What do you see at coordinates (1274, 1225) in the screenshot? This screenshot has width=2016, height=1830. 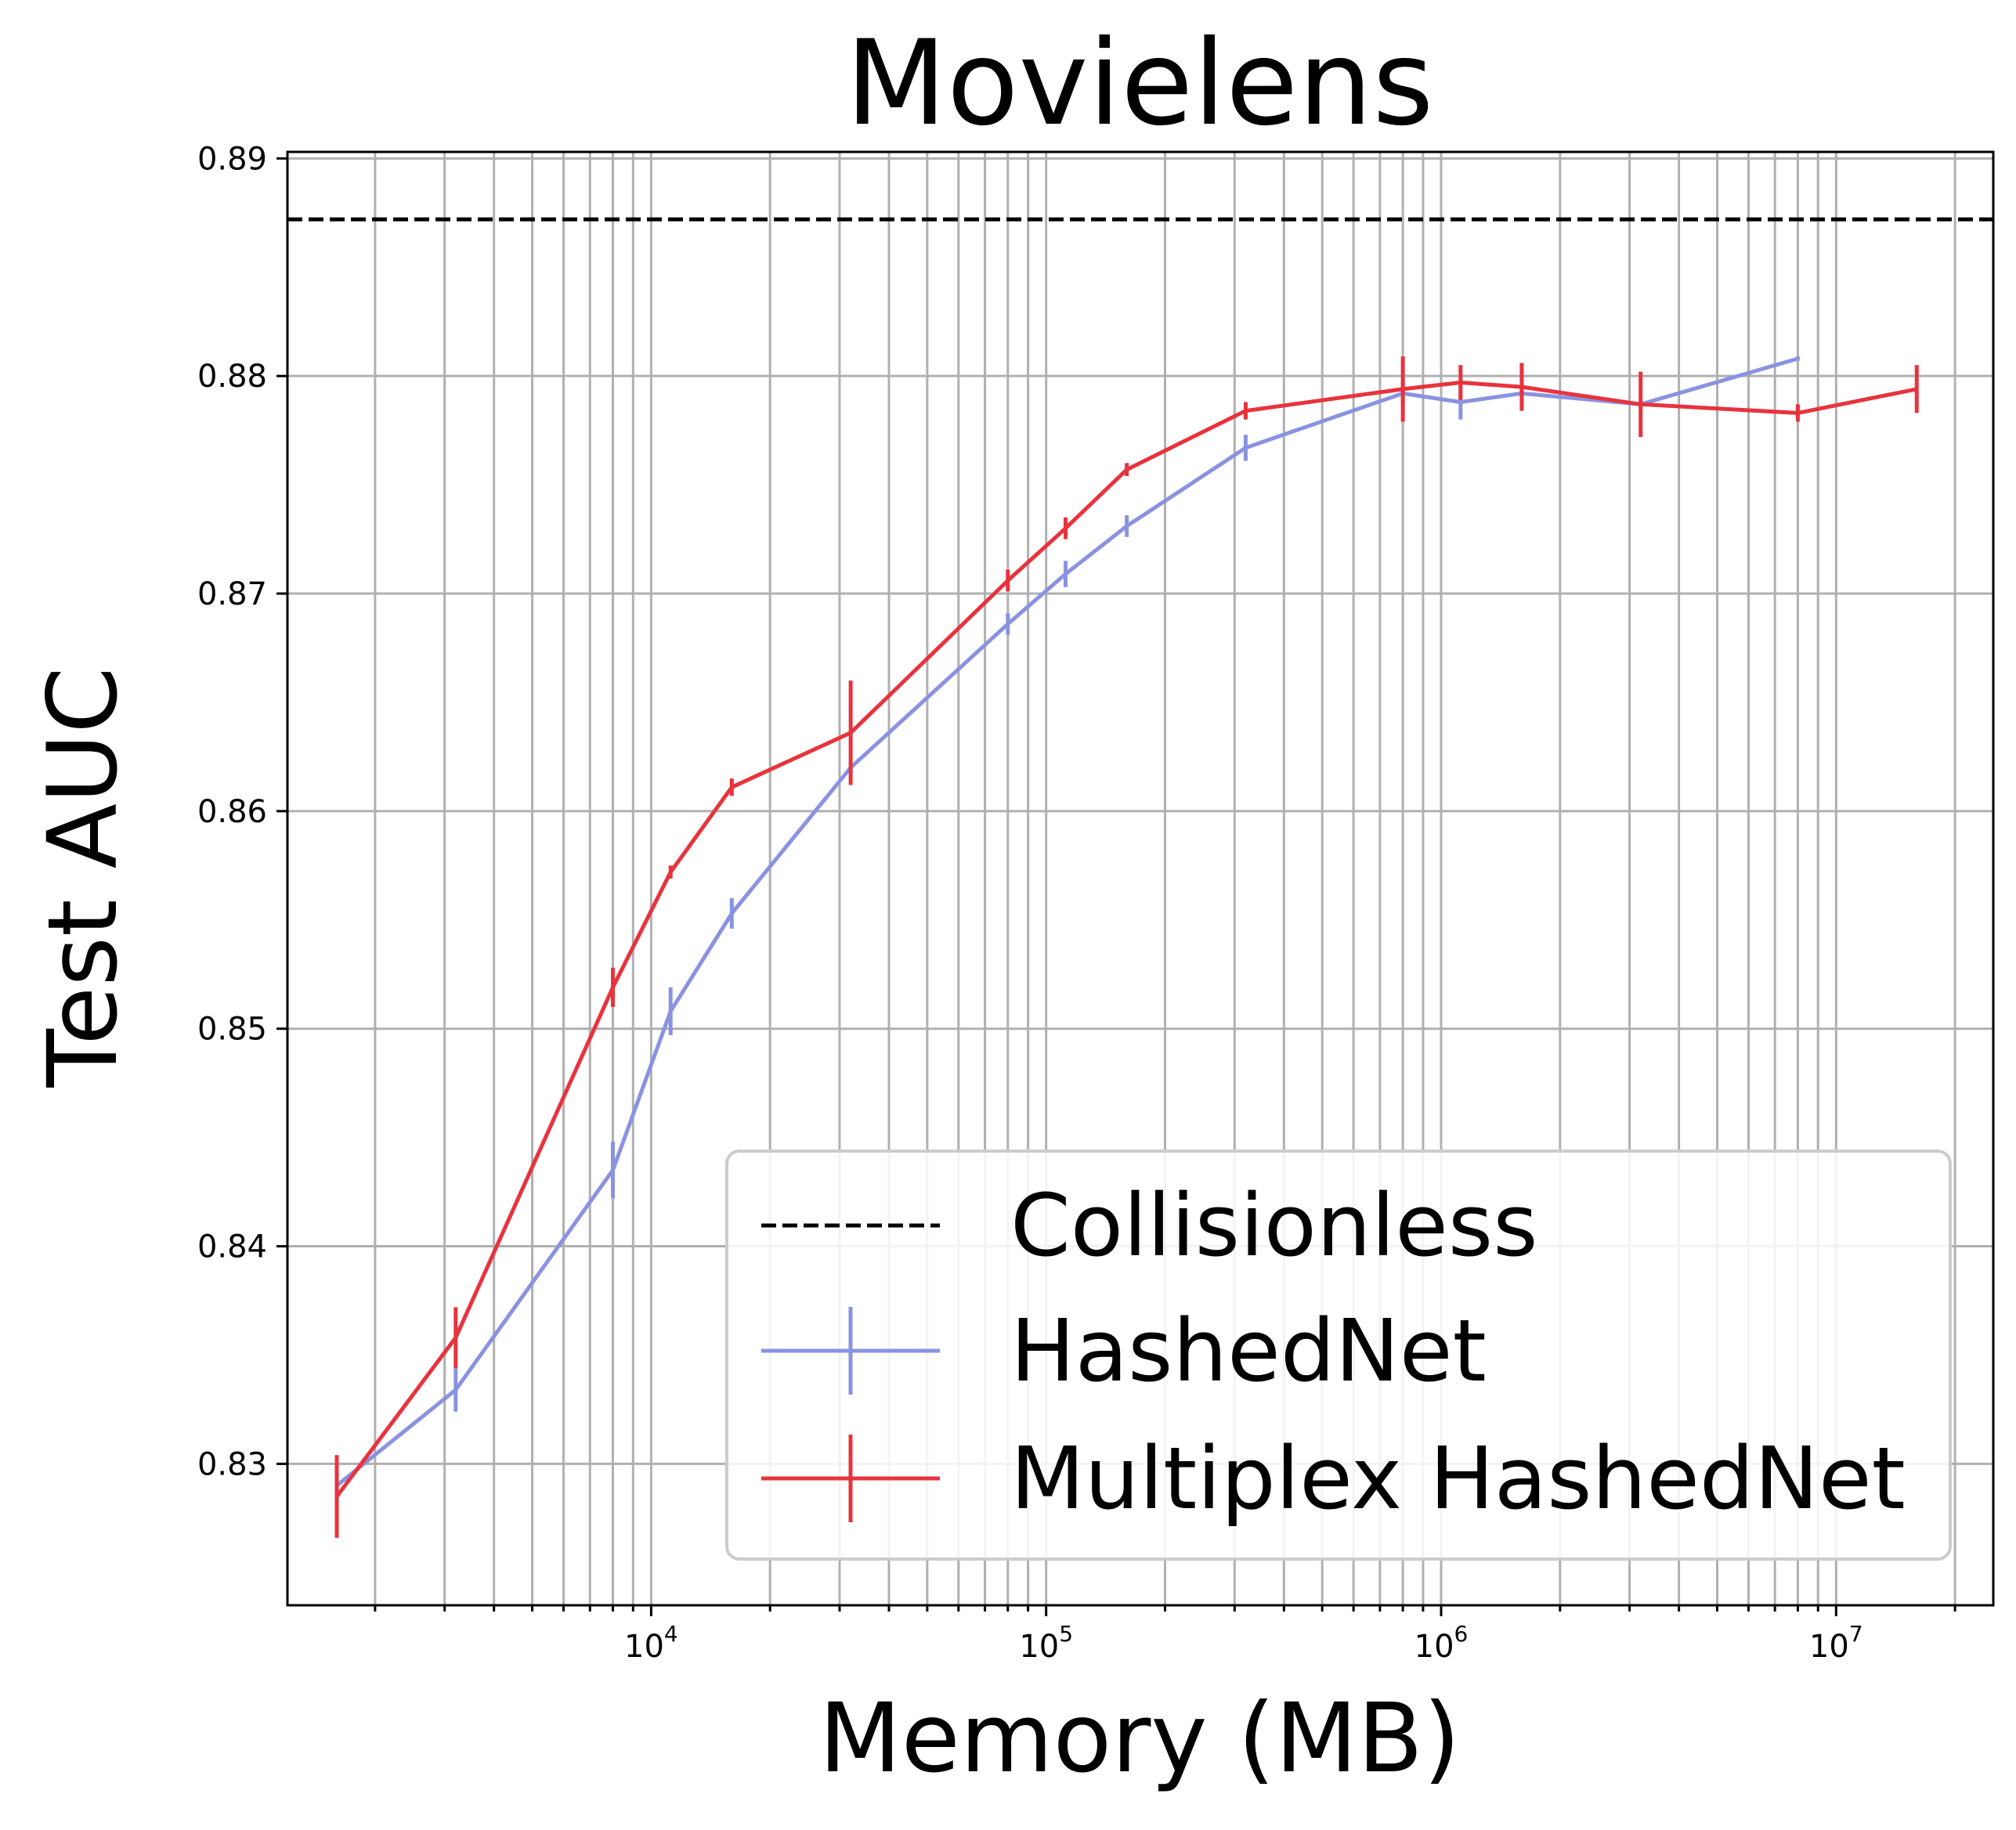 I see `legend-label-0: Collisionless` at bounding box center [1274, 1225].